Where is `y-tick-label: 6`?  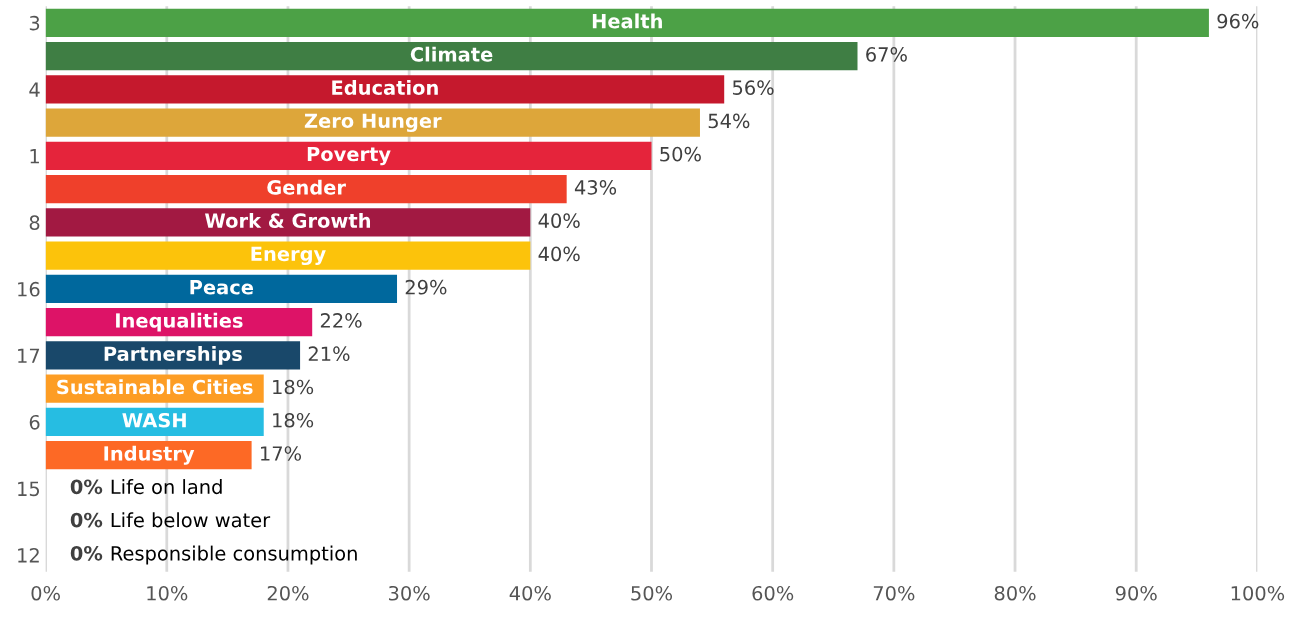
y-tick-label: 6 is located at coordinates (34, 422).